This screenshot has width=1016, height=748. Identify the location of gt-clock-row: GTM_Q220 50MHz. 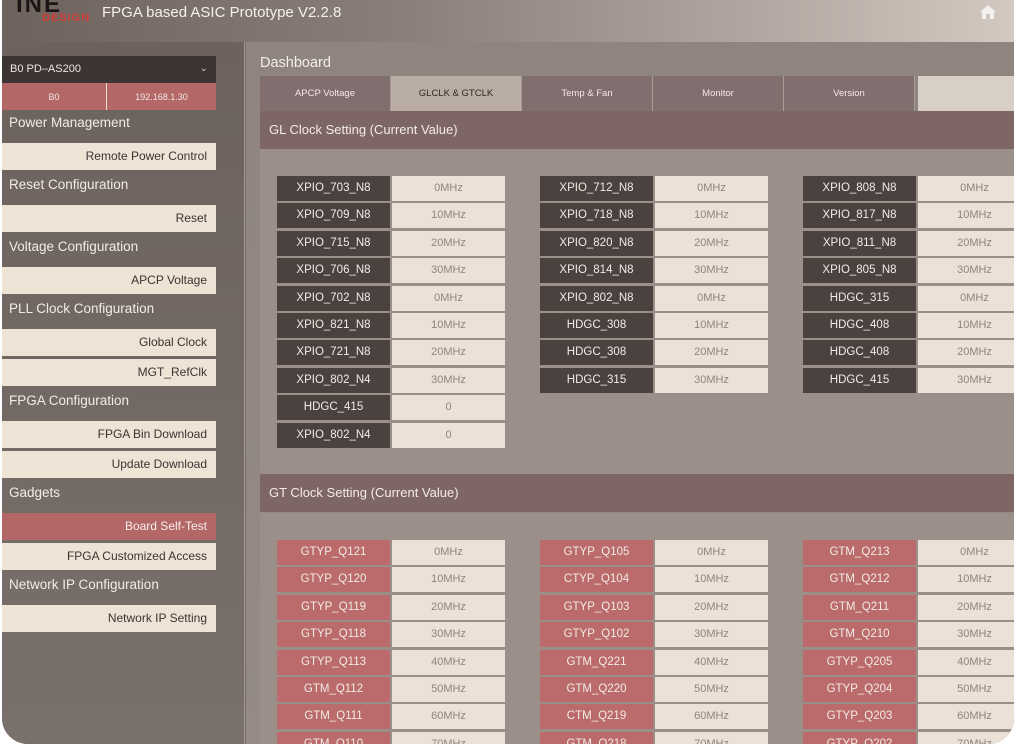
(654, 690).